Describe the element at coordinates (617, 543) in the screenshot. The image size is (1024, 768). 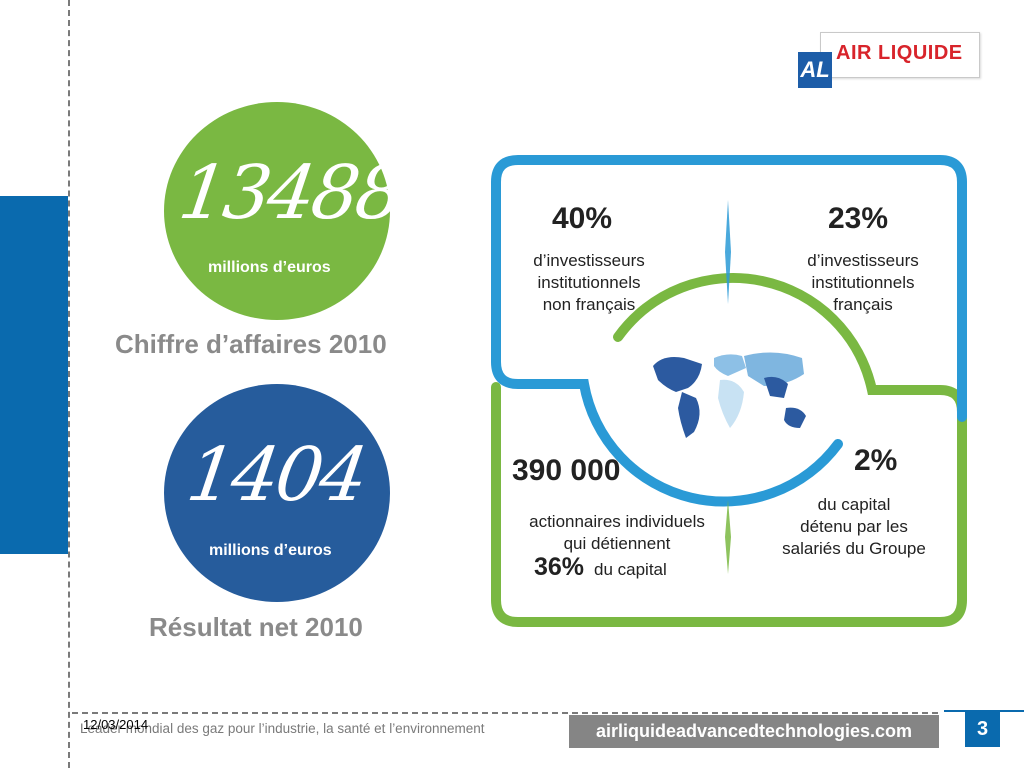
I see `q3-line: qui détiennent` at that location.